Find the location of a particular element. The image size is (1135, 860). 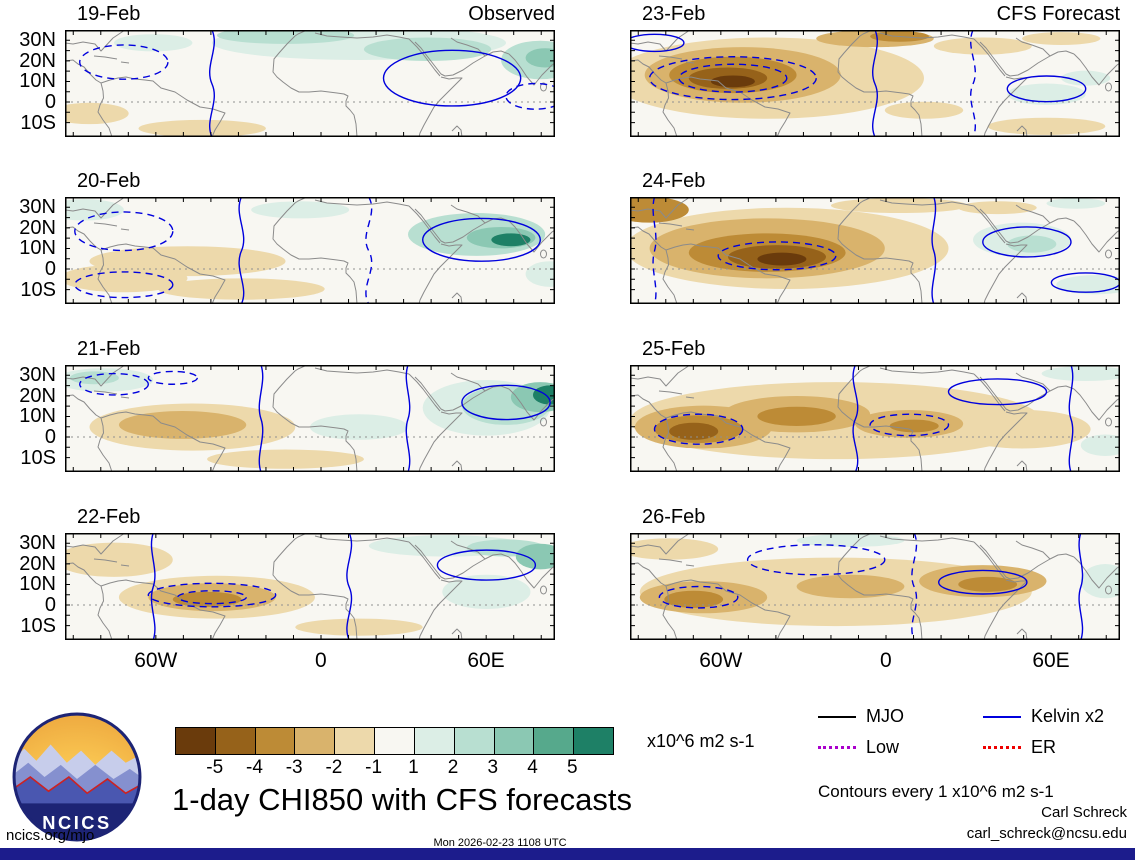

panel-date-label: 22-Feb is located at coordinates (109, 517).